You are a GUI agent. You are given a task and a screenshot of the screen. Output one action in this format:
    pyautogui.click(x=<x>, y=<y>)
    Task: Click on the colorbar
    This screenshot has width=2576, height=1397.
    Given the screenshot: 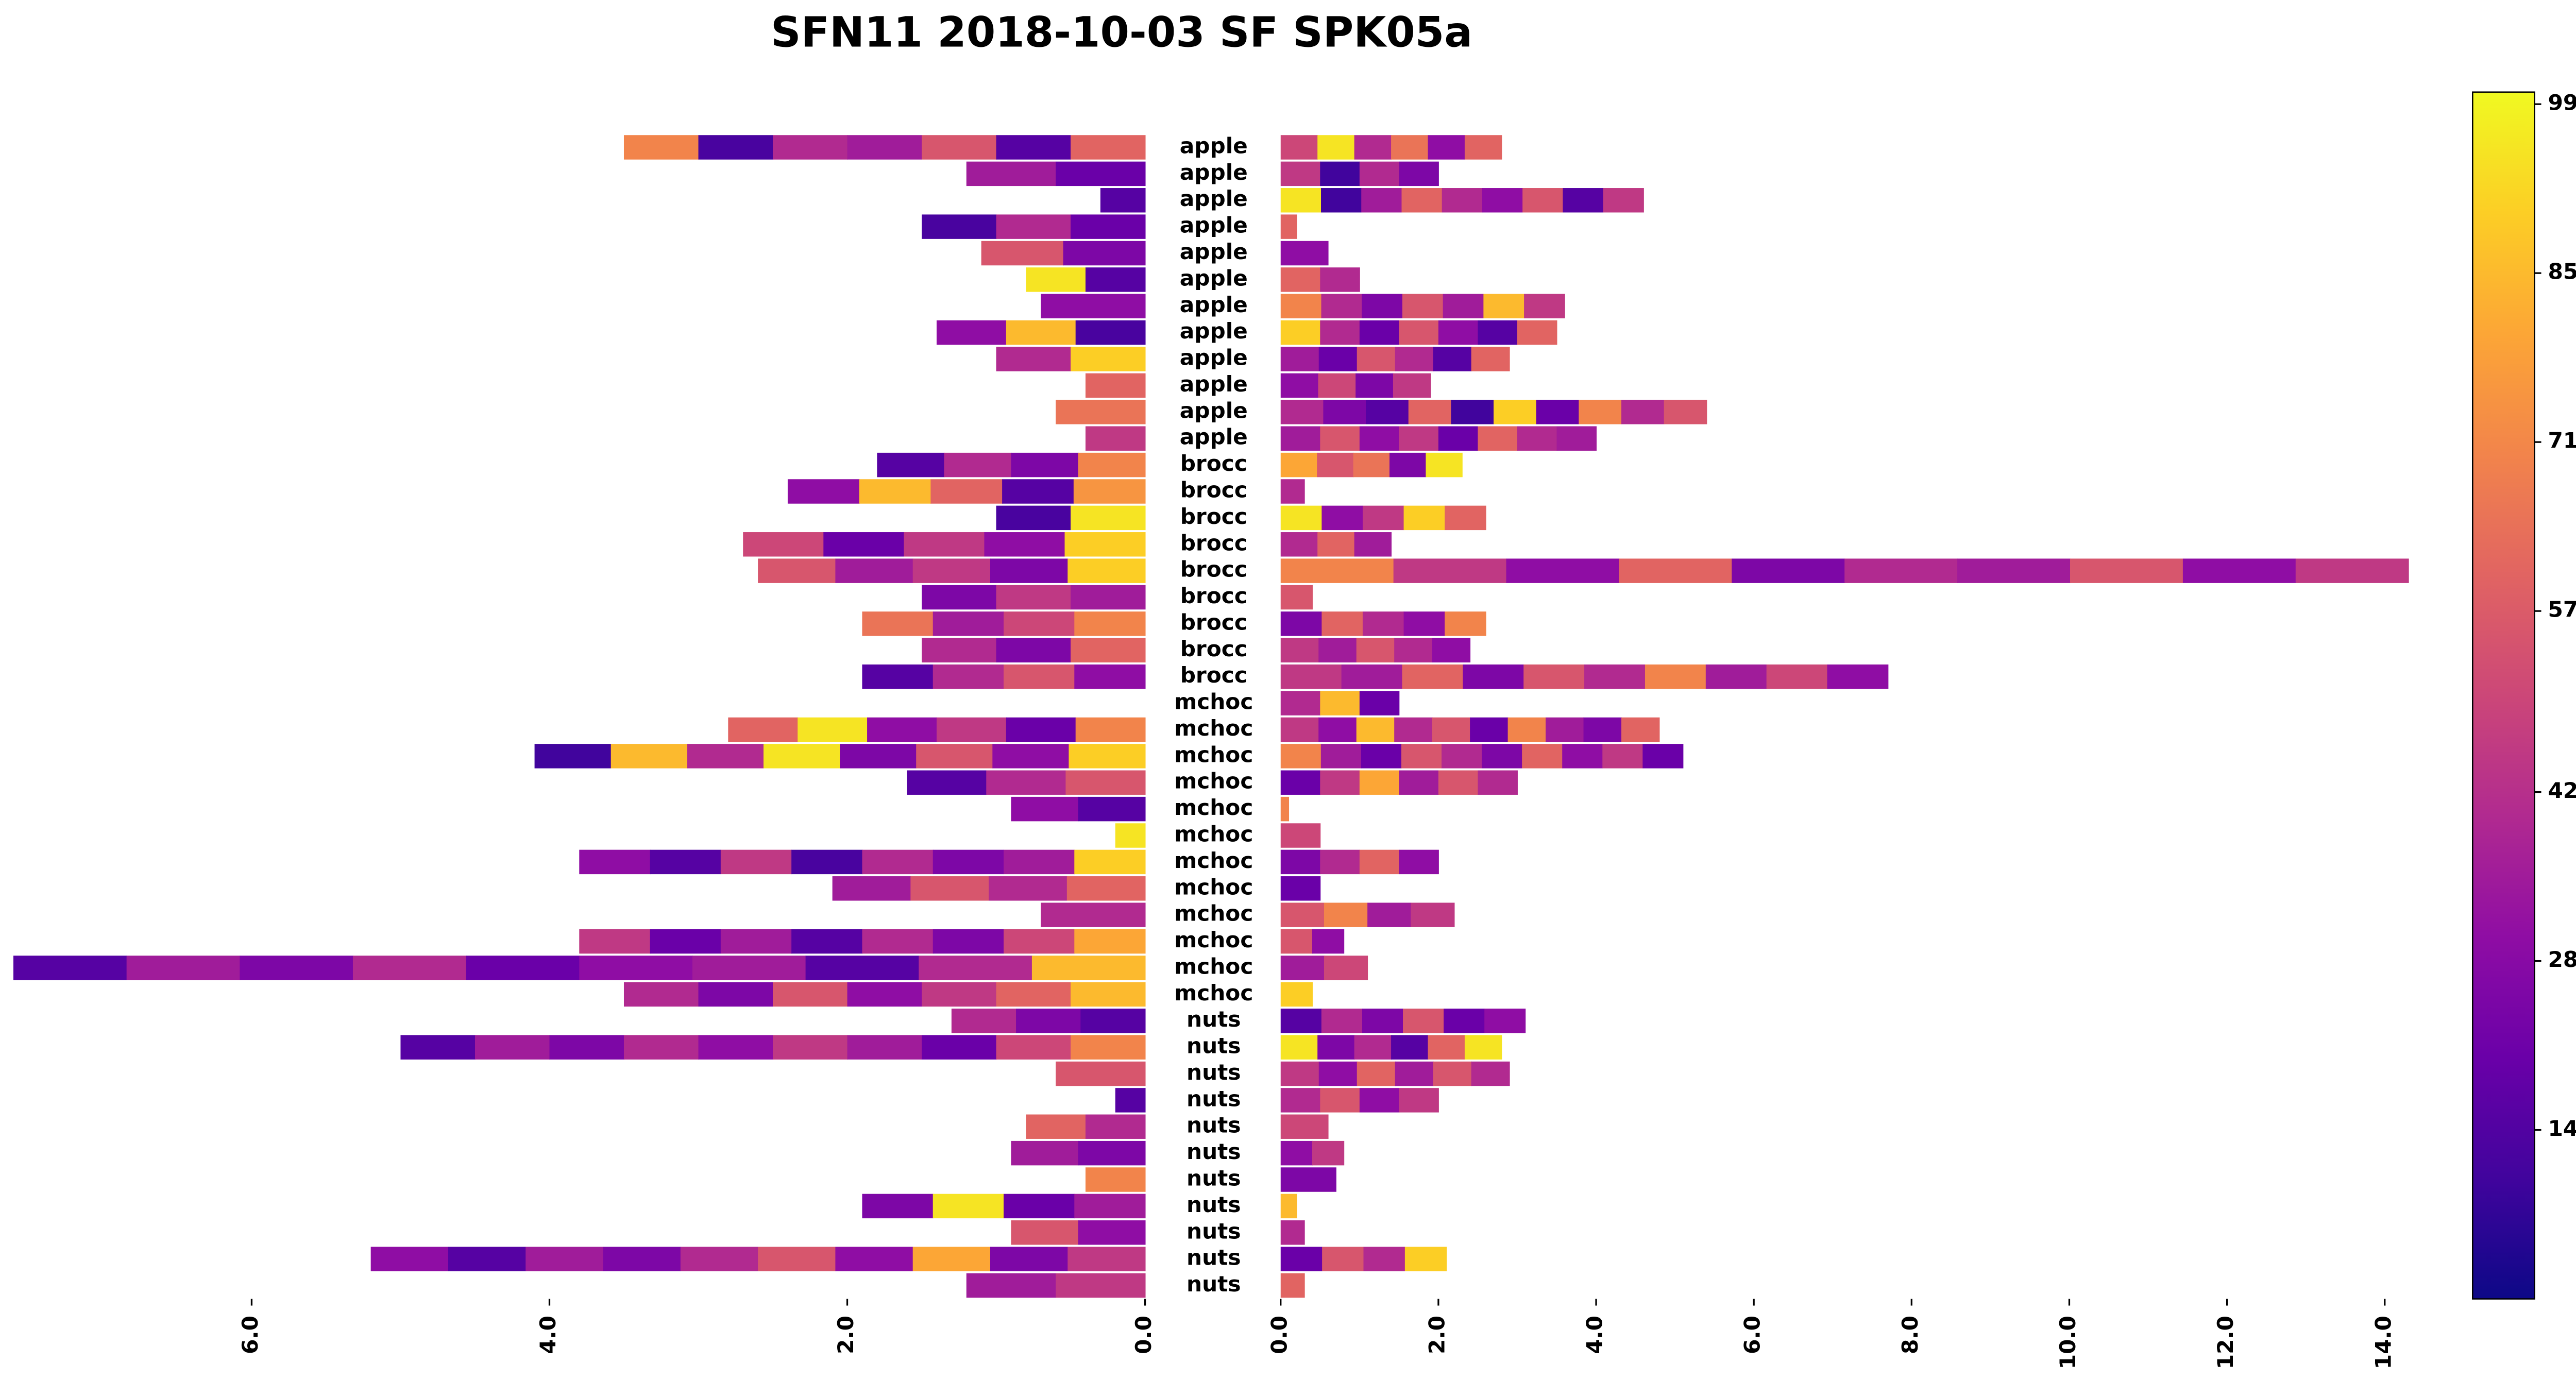 What is the action you would take?
    pyautogui.click(x=2503, y=695)
    